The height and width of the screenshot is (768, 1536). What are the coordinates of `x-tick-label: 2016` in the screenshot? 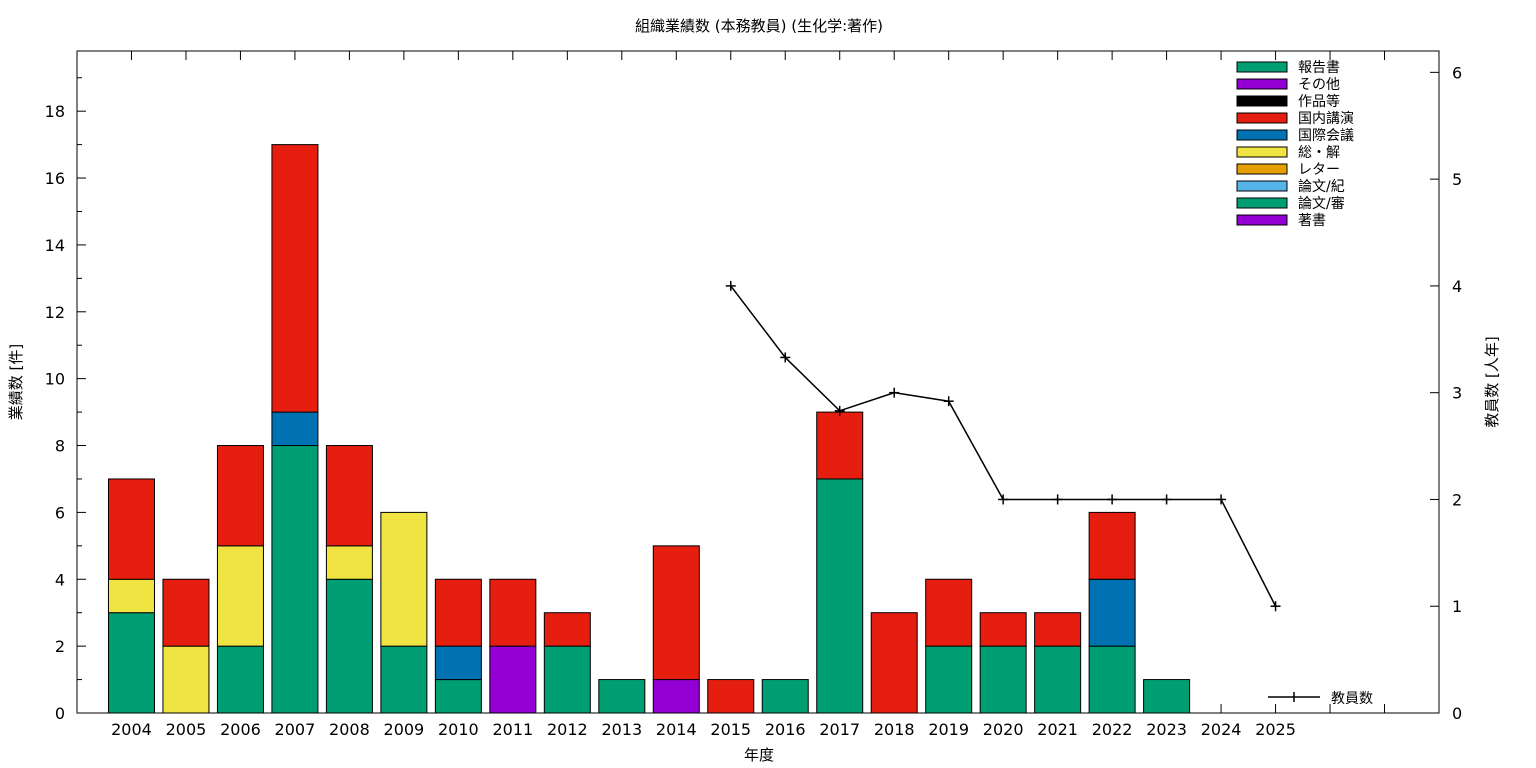 It's located at (785, 729).